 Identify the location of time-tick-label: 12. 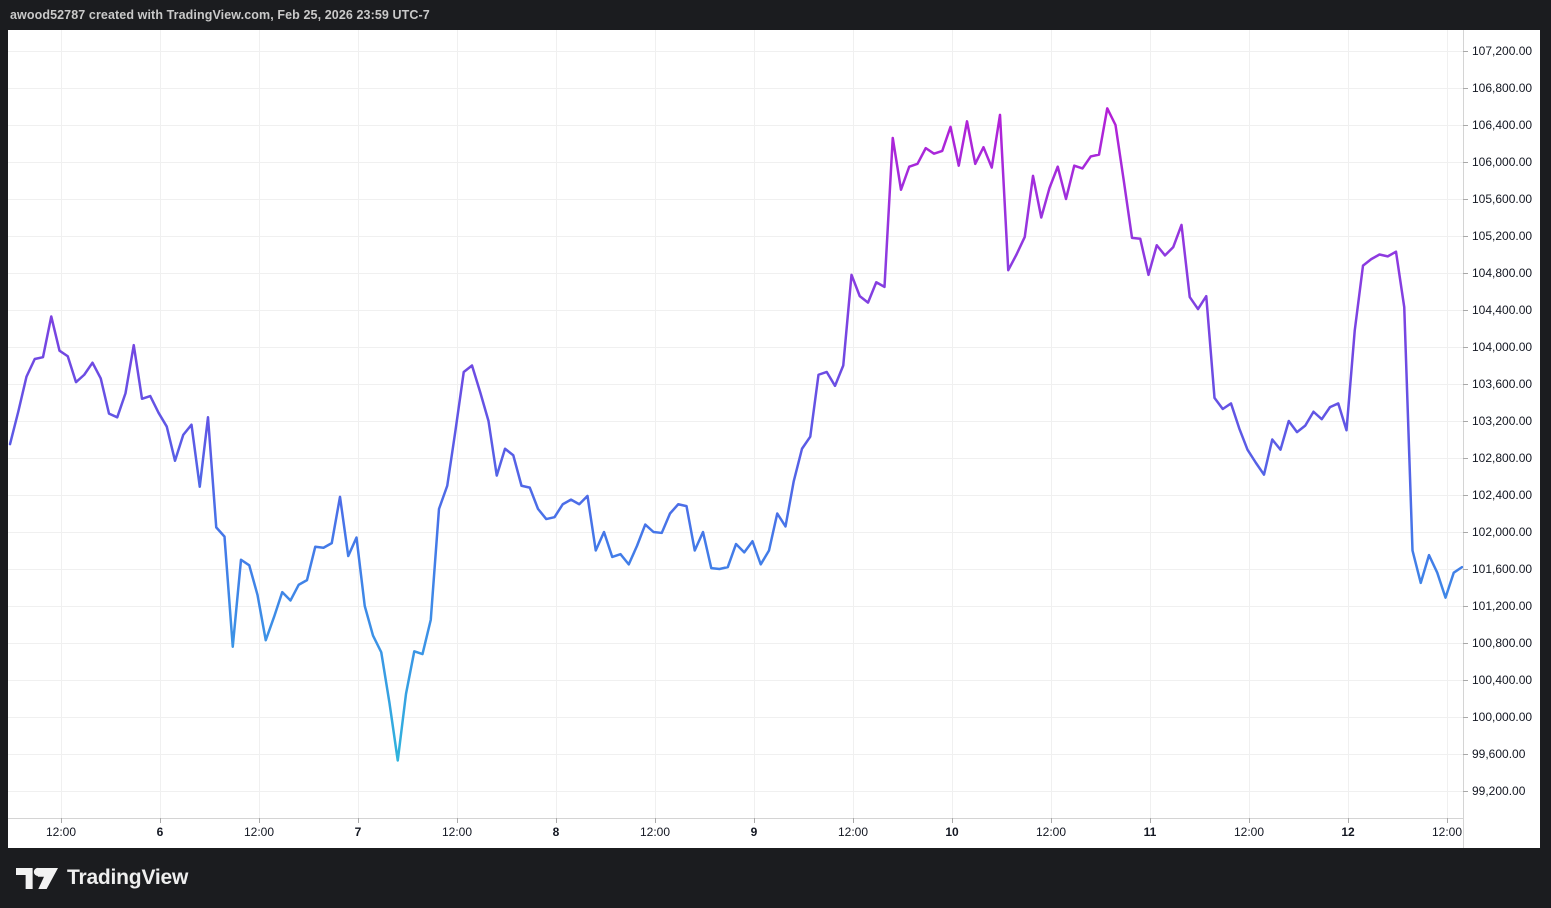
(1348, 832).